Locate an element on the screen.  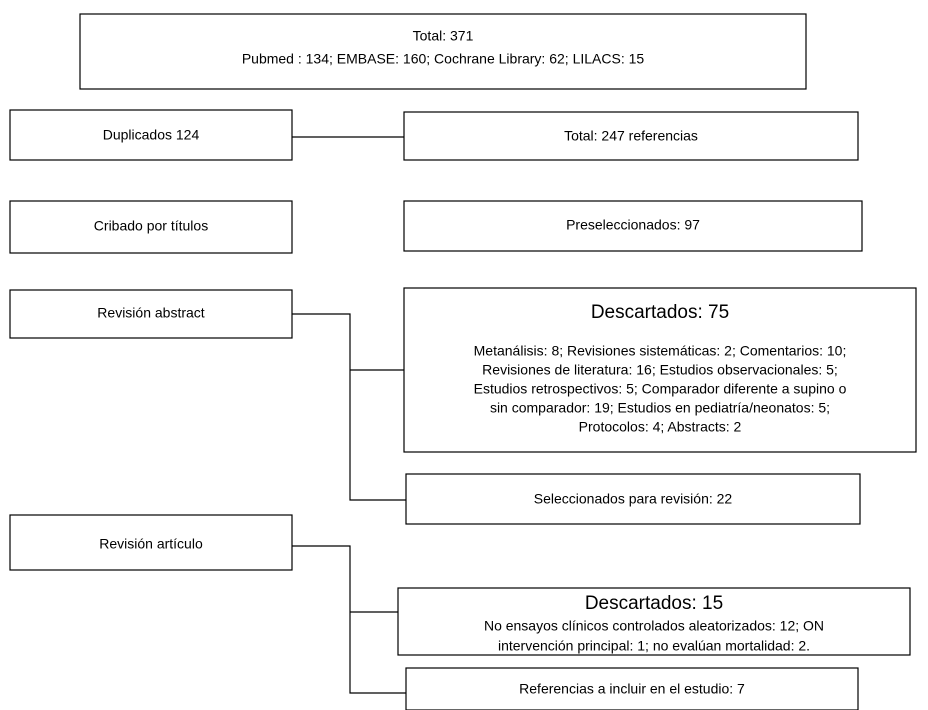
box-text: Total: 247 referencias is located at coordinates (631, 136).